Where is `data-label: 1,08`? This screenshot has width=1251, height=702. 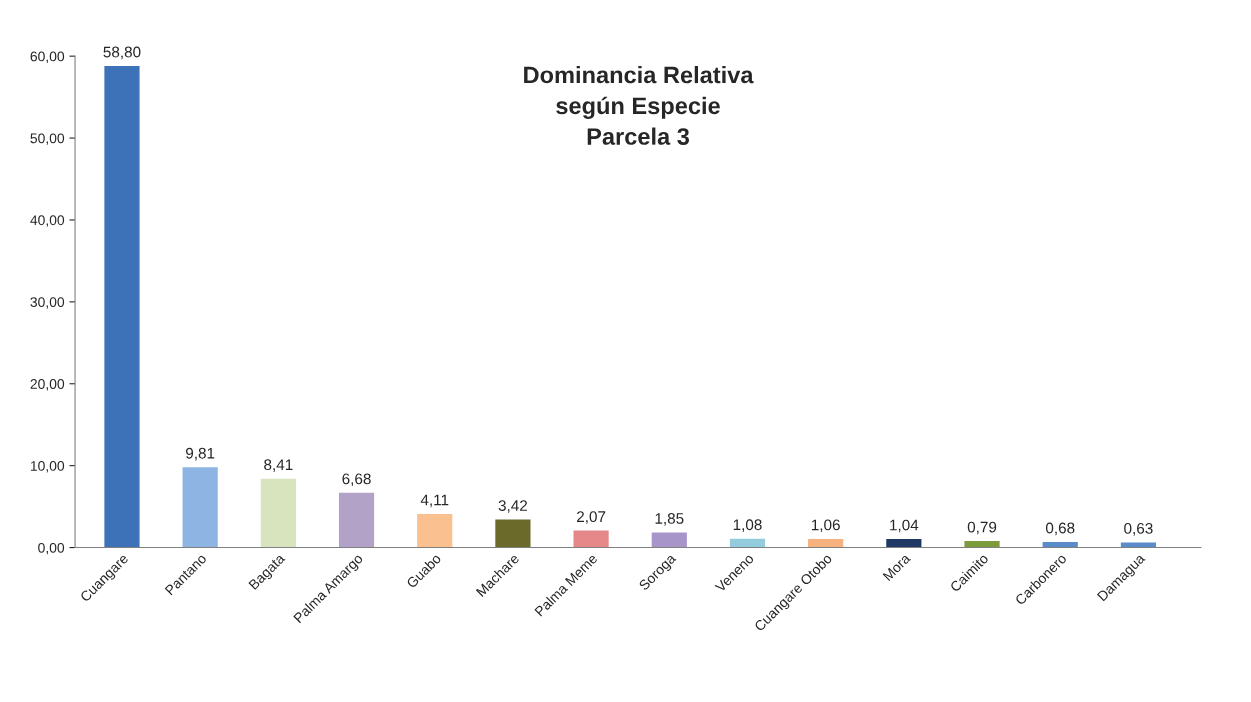 data-label: 1,08 is located at coordinates (747, 525).